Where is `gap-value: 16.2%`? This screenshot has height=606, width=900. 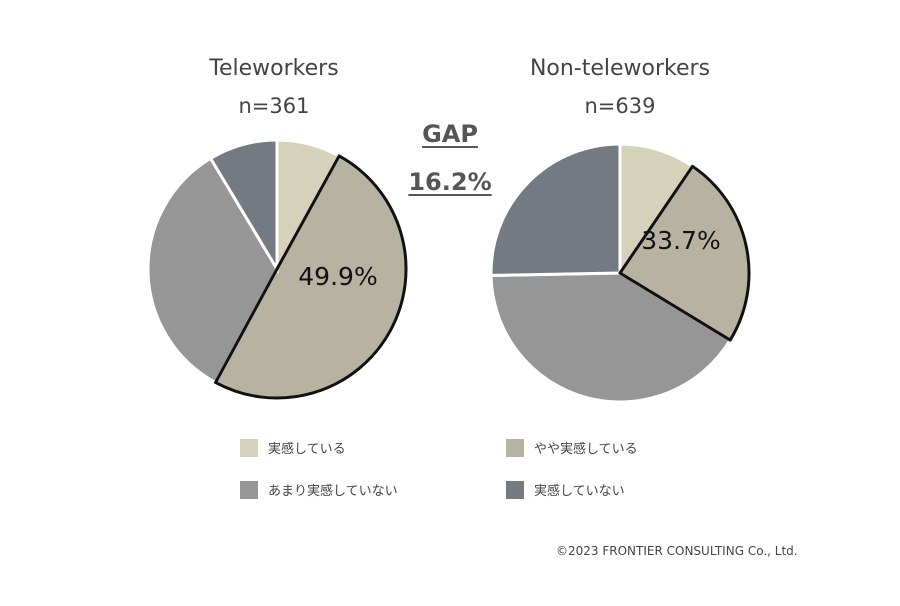 gap-value: 16.2% is located at coordinates (450, 182).